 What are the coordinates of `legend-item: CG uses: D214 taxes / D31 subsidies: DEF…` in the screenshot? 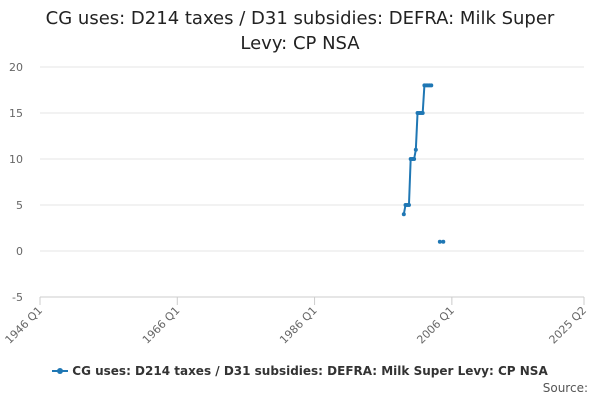 It's located at (300, 371).